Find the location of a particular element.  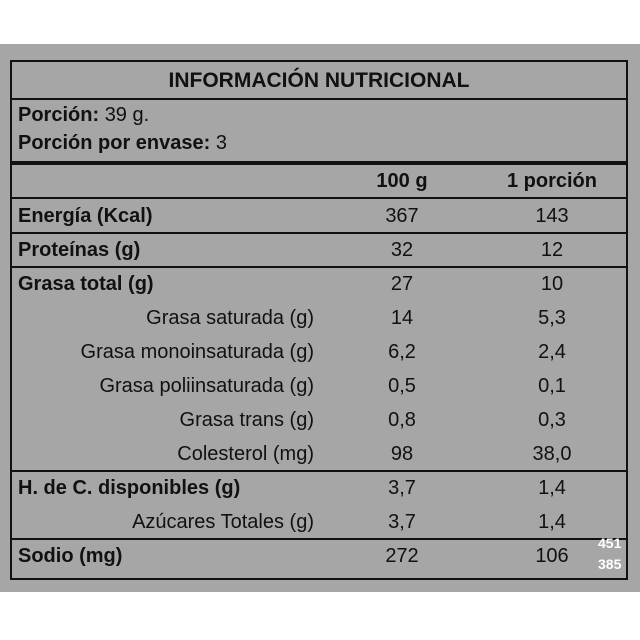

value-per-100g: 32 is located at coordinates (402, 250).